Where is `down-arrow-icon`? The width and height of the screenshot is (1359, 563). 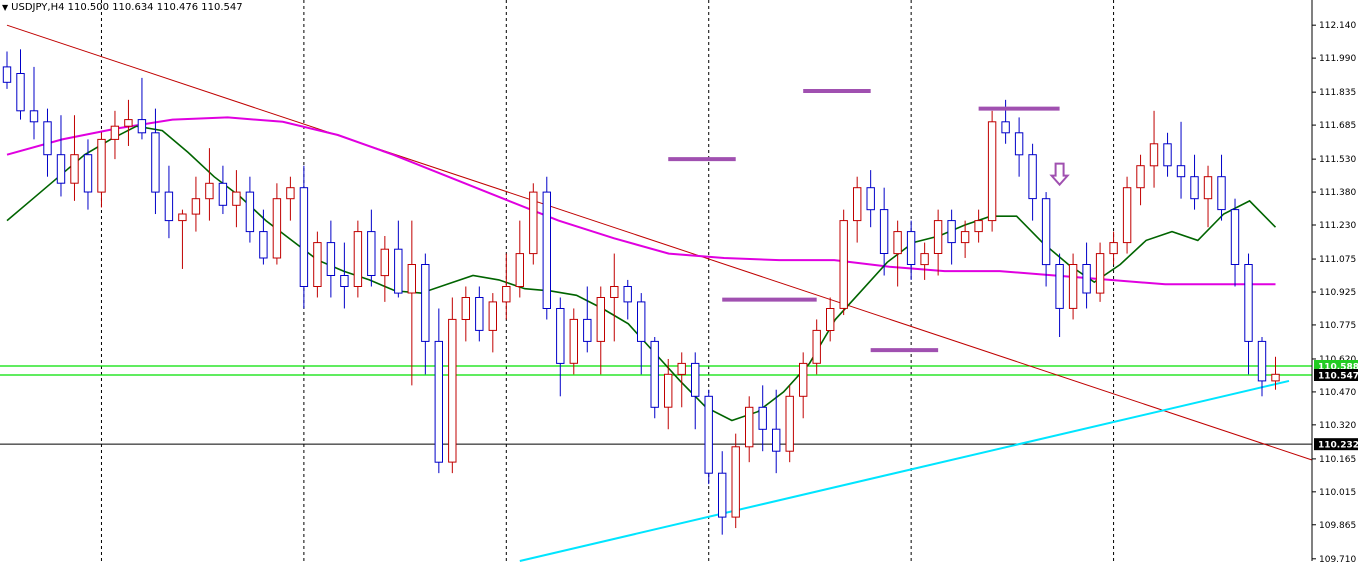
down-arrow-icon is located at coordinates (1059, 174).